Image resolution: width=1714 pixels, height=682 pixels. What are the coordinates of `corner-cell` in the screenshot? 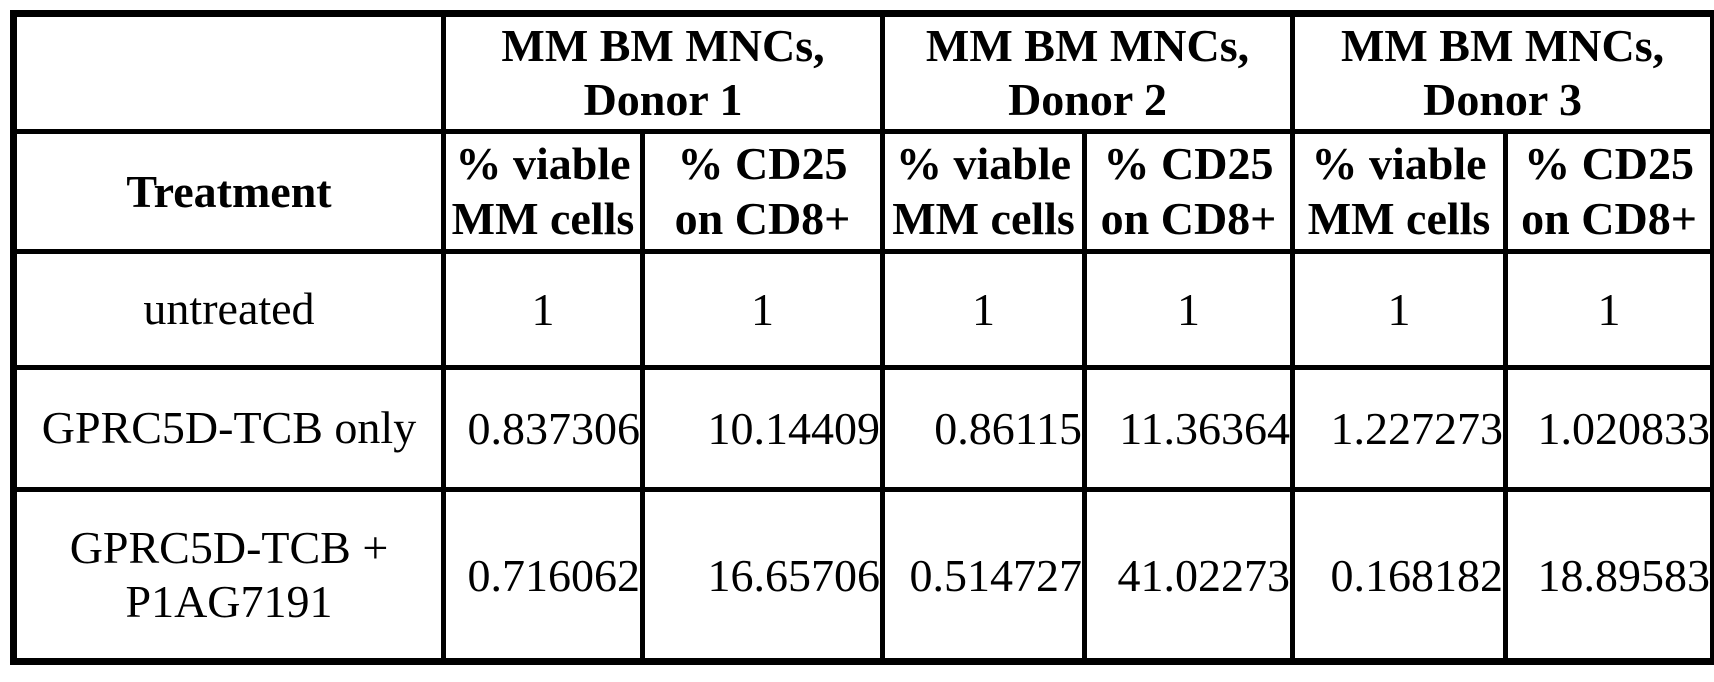 It's located at (228, 72).